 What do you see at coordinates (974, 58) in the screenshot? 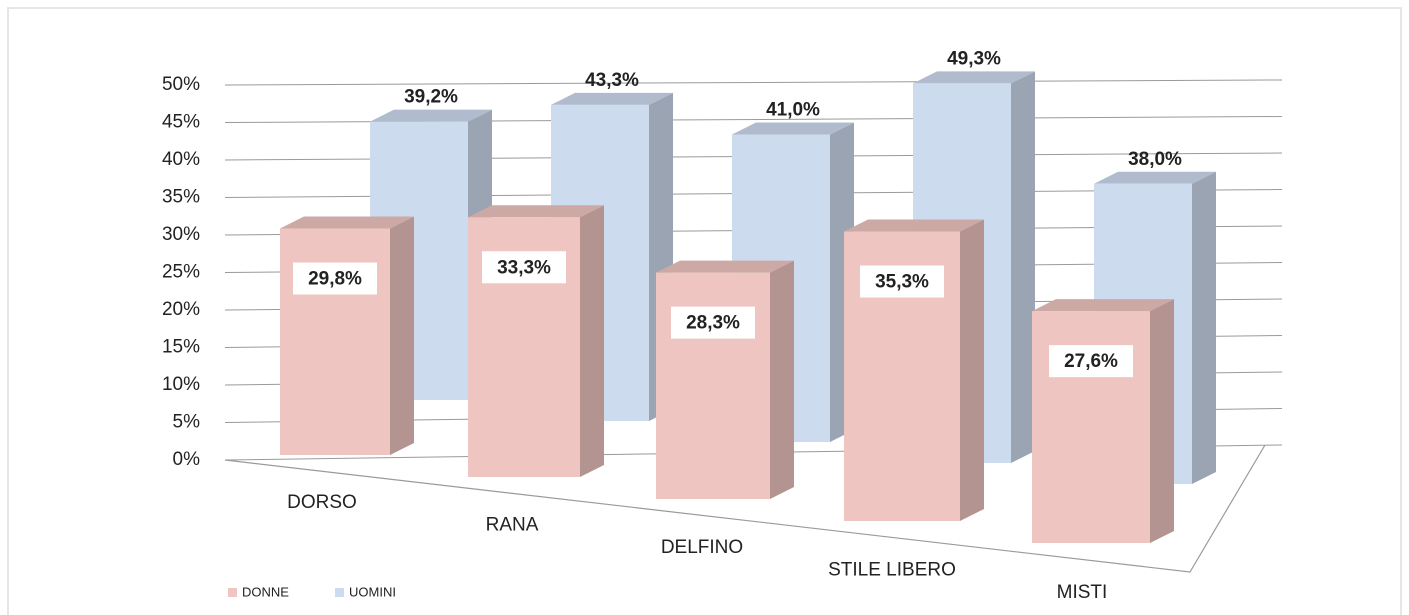
I see `value-label: 49,3%` at bounding box center [974, 58].